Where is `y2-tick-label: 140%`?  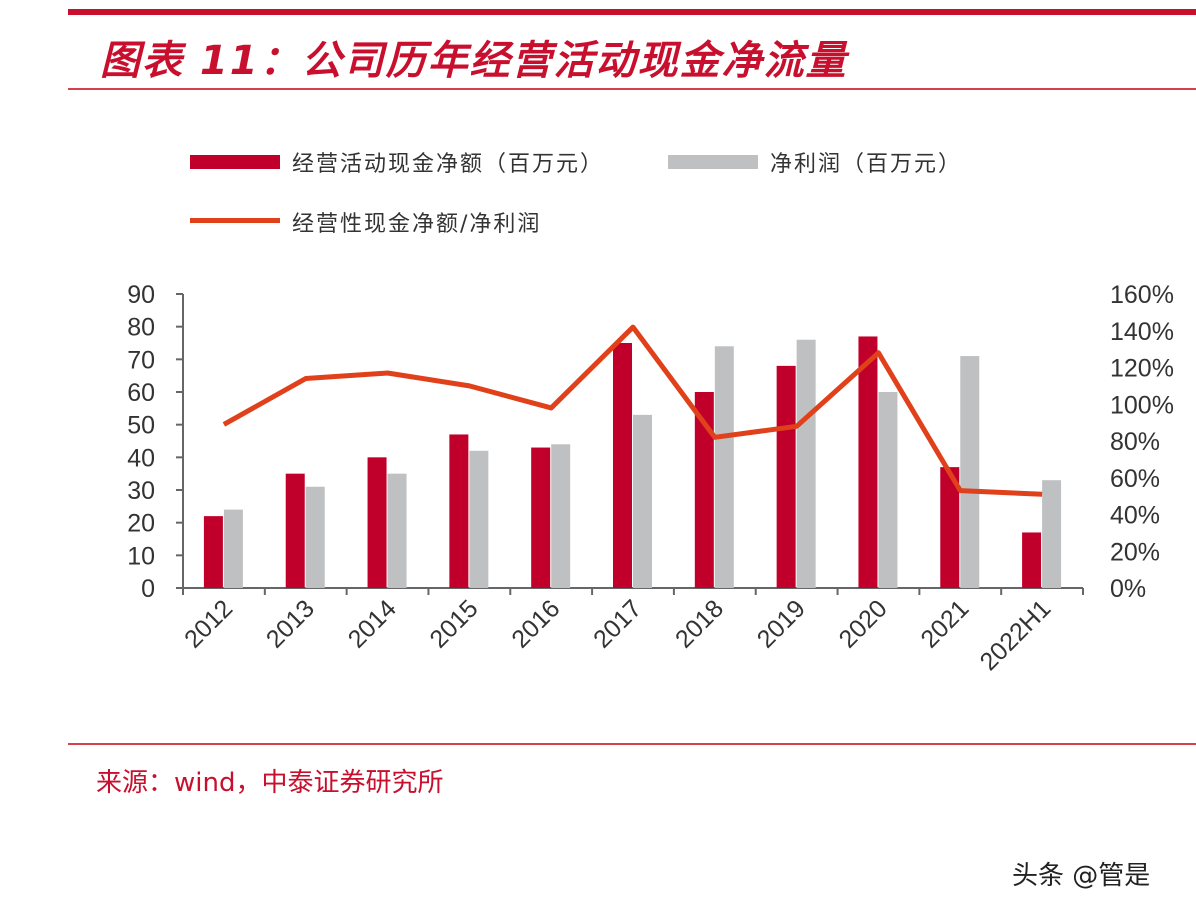
y2-tick-label: 140% is located at coordinates (1142, 332).